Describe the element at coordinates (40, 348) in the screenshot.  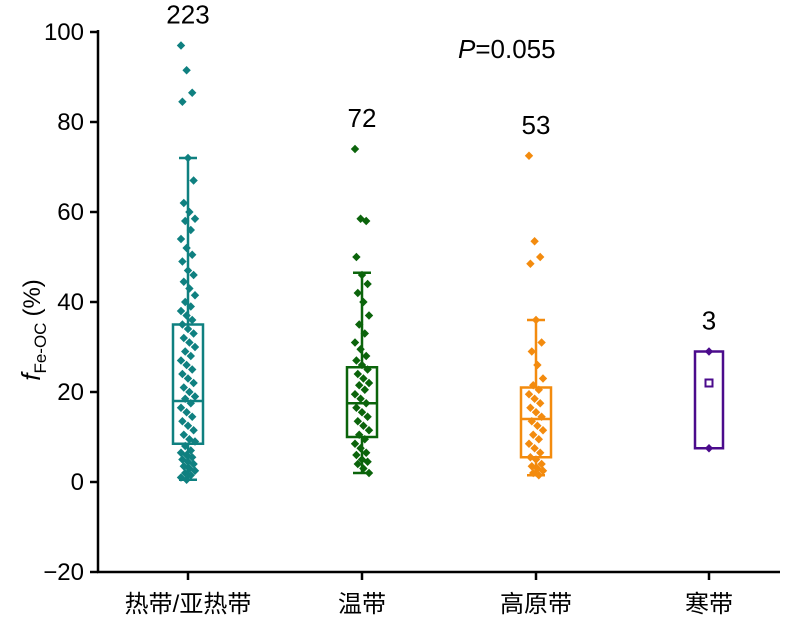
I see `y-axis-label-sub: Fe-OC` at that location.